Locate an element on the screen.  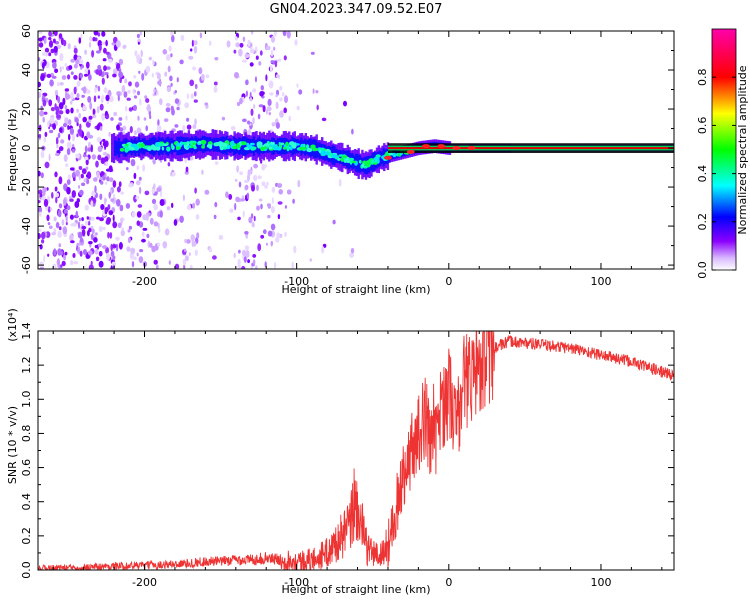
snr-y-multiplier: (x10⁴) is located at coordinates (12, 325).